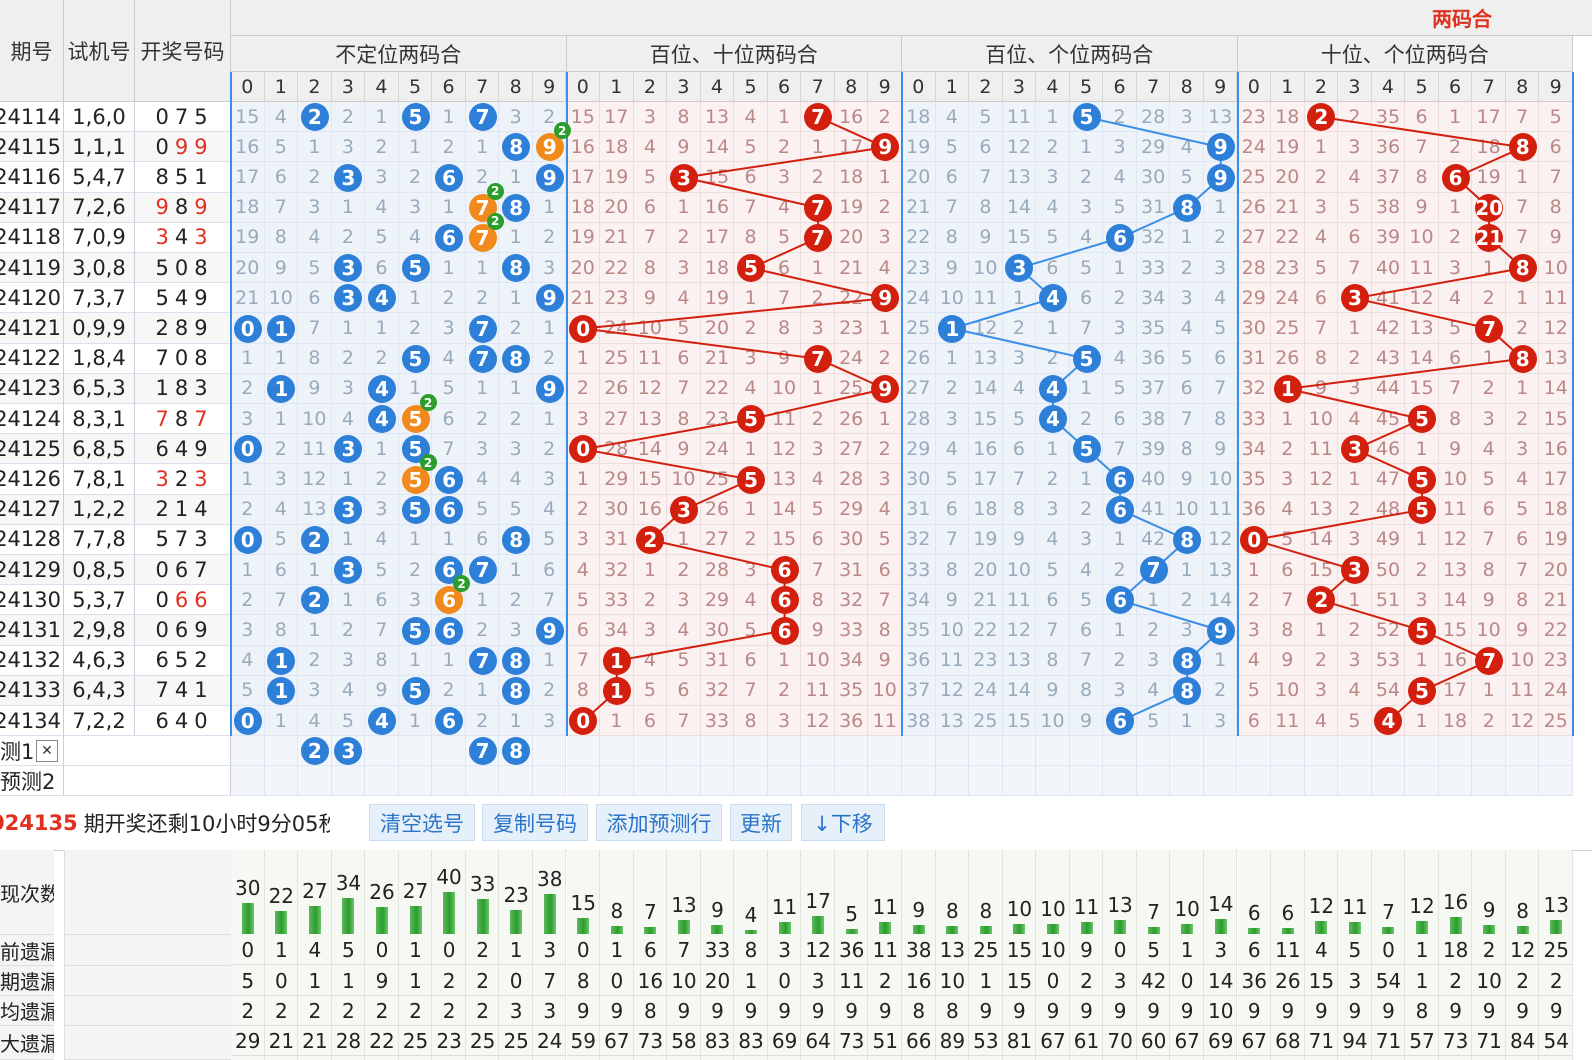 This screenshot has height=1060, width=1592. I want to click on tens-units-ball: 8, so click(1522, 268).